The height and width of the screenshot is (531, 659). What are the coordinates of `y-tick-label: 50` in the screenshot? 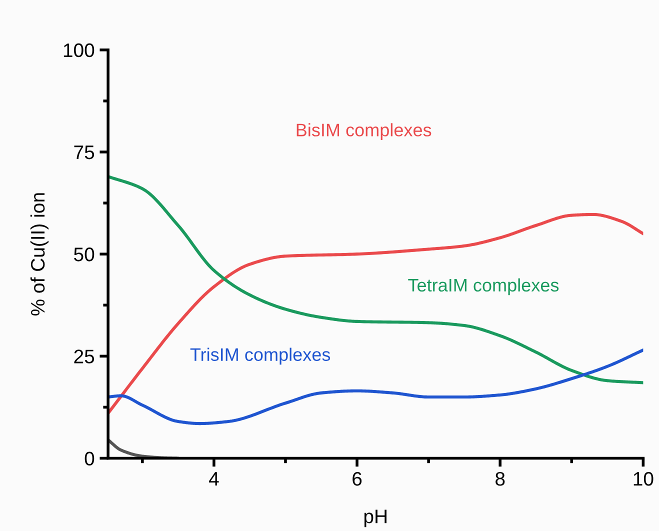 It's located at (84, 255).